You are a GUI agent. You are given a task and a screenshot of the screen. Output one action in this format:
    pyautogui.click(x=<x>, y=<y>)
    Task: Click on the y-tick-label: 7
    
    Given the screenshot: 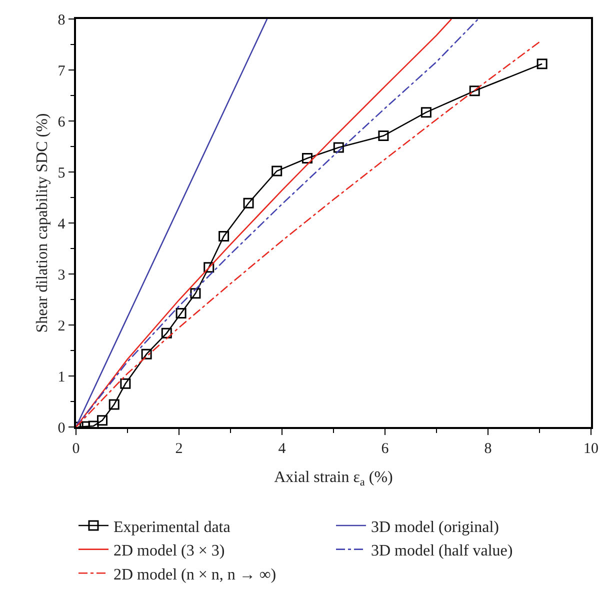 What is the action you would take?
    pyautogui.click(x=62, y=71)
    